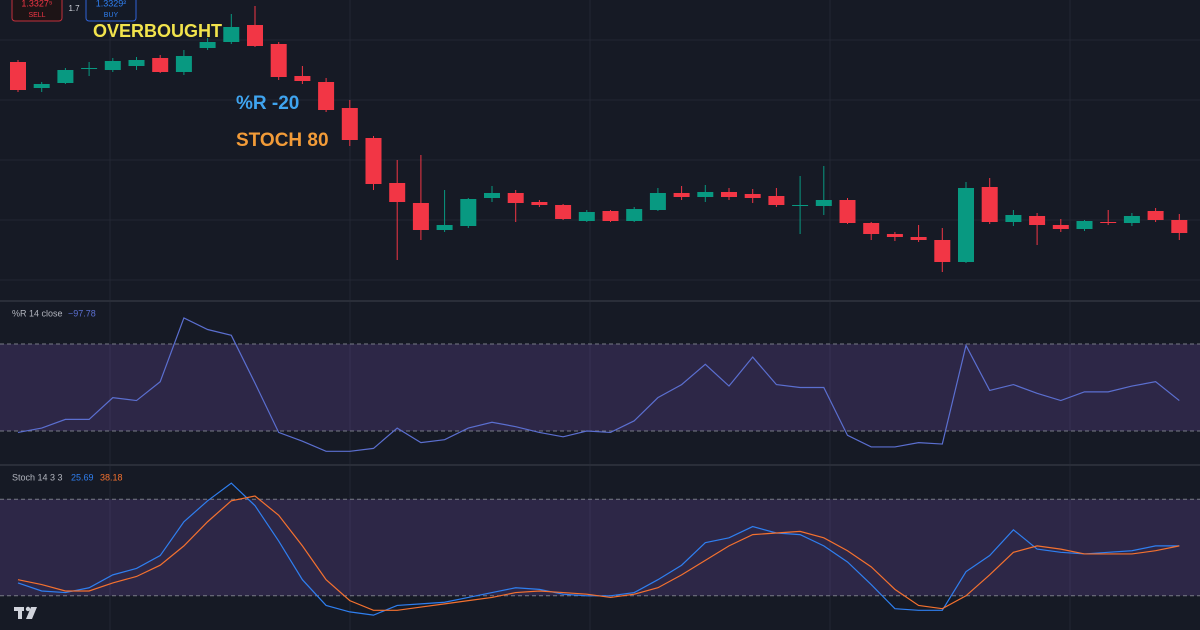 Image resolution: width=1200 pixels, height=630 pixels. What do you see at coordinates (37, 11) in the screenshot?
I see `sell-button` at bounding box center [37, 11].